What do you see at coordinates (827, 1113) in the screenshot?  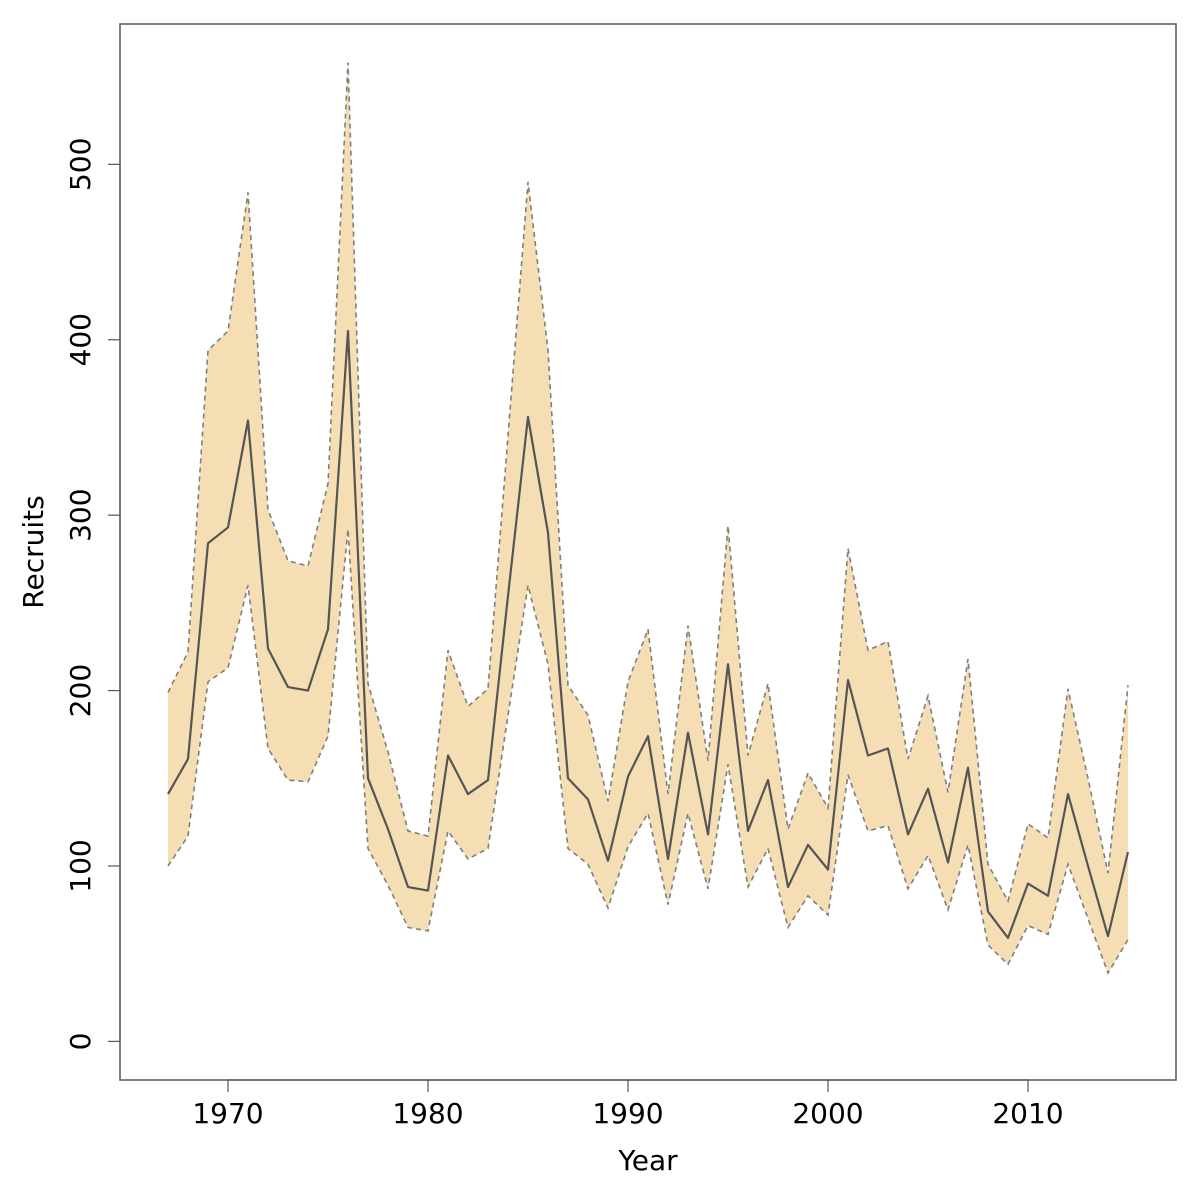 I see `x-tick-label-2000: 2000` at bounding box center [827, 1113].